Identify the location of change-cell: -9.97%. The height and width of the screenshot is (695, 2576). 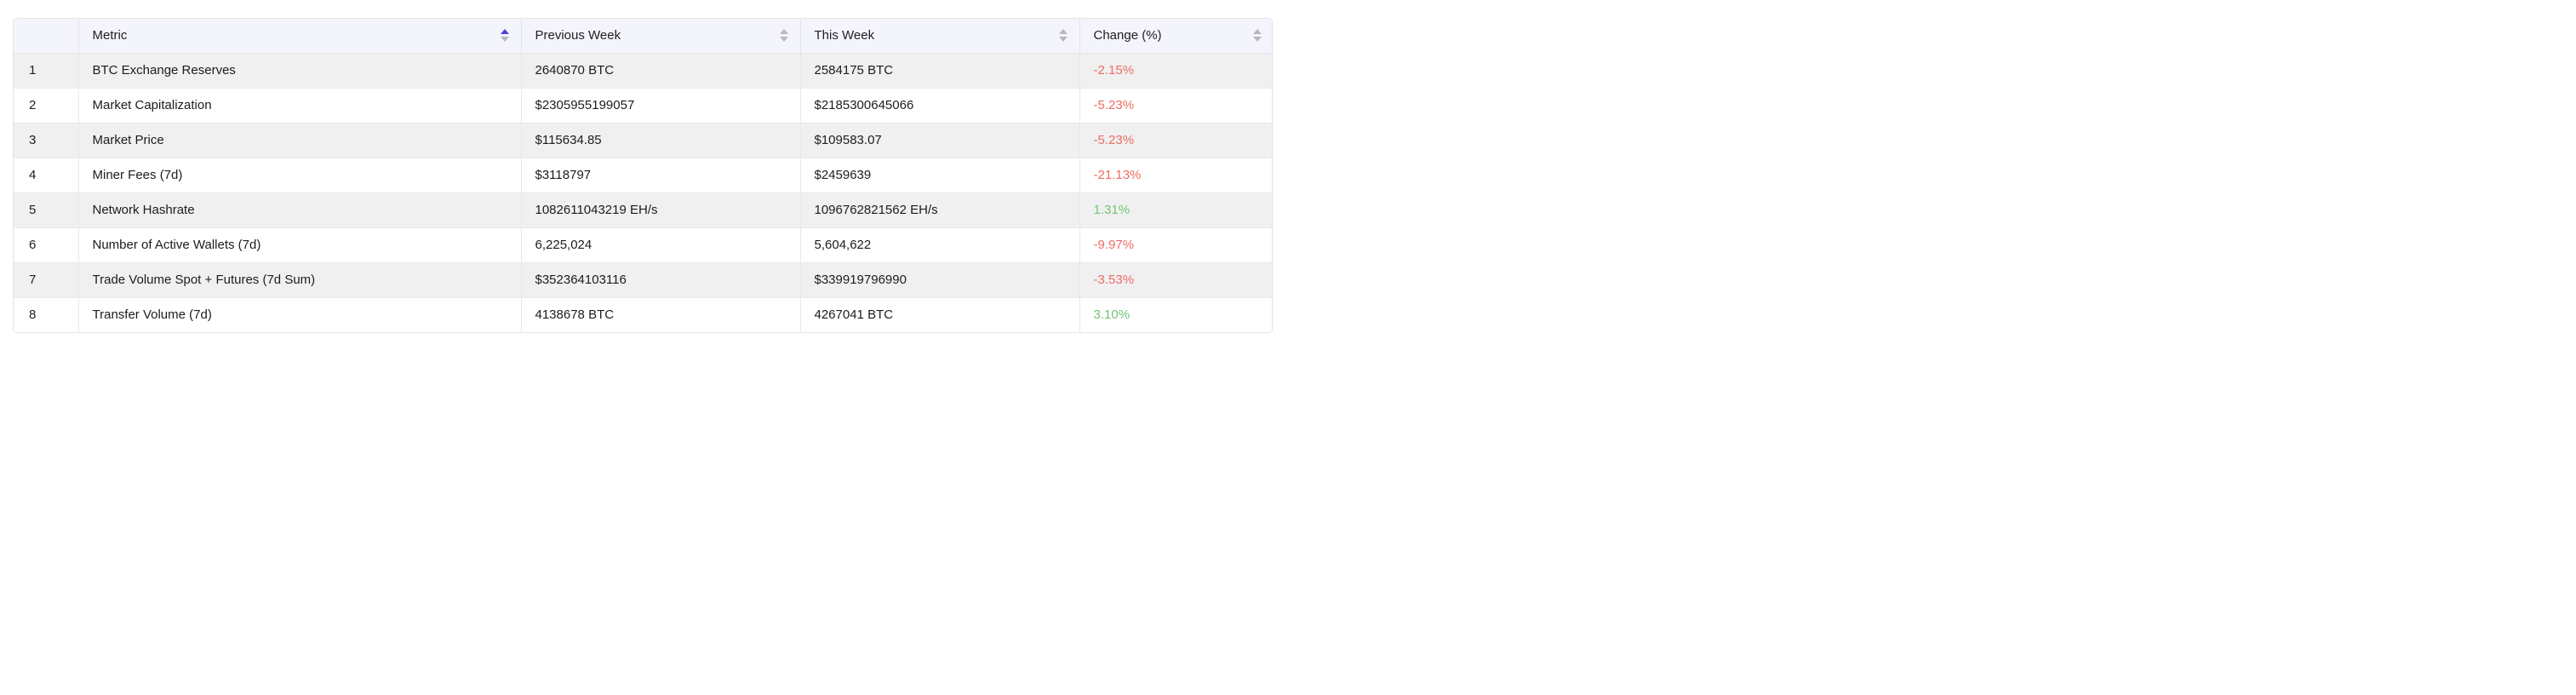
(1175, 245).